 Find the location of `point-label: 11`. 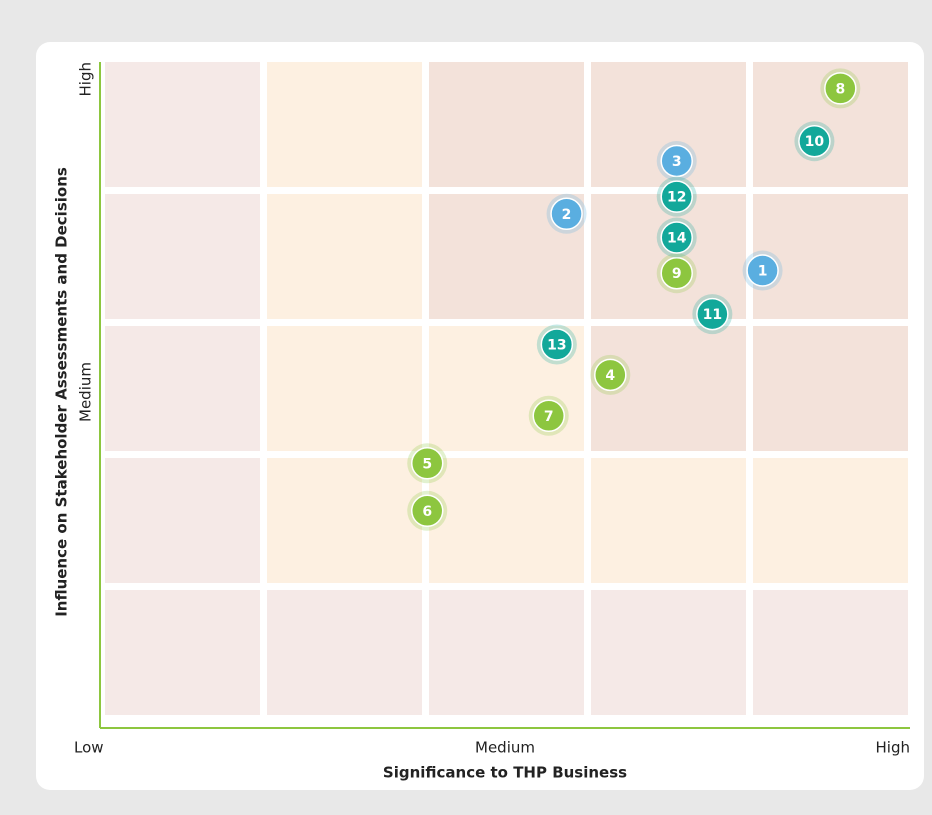

point-label: 11 is located at coordinates (712, 315).